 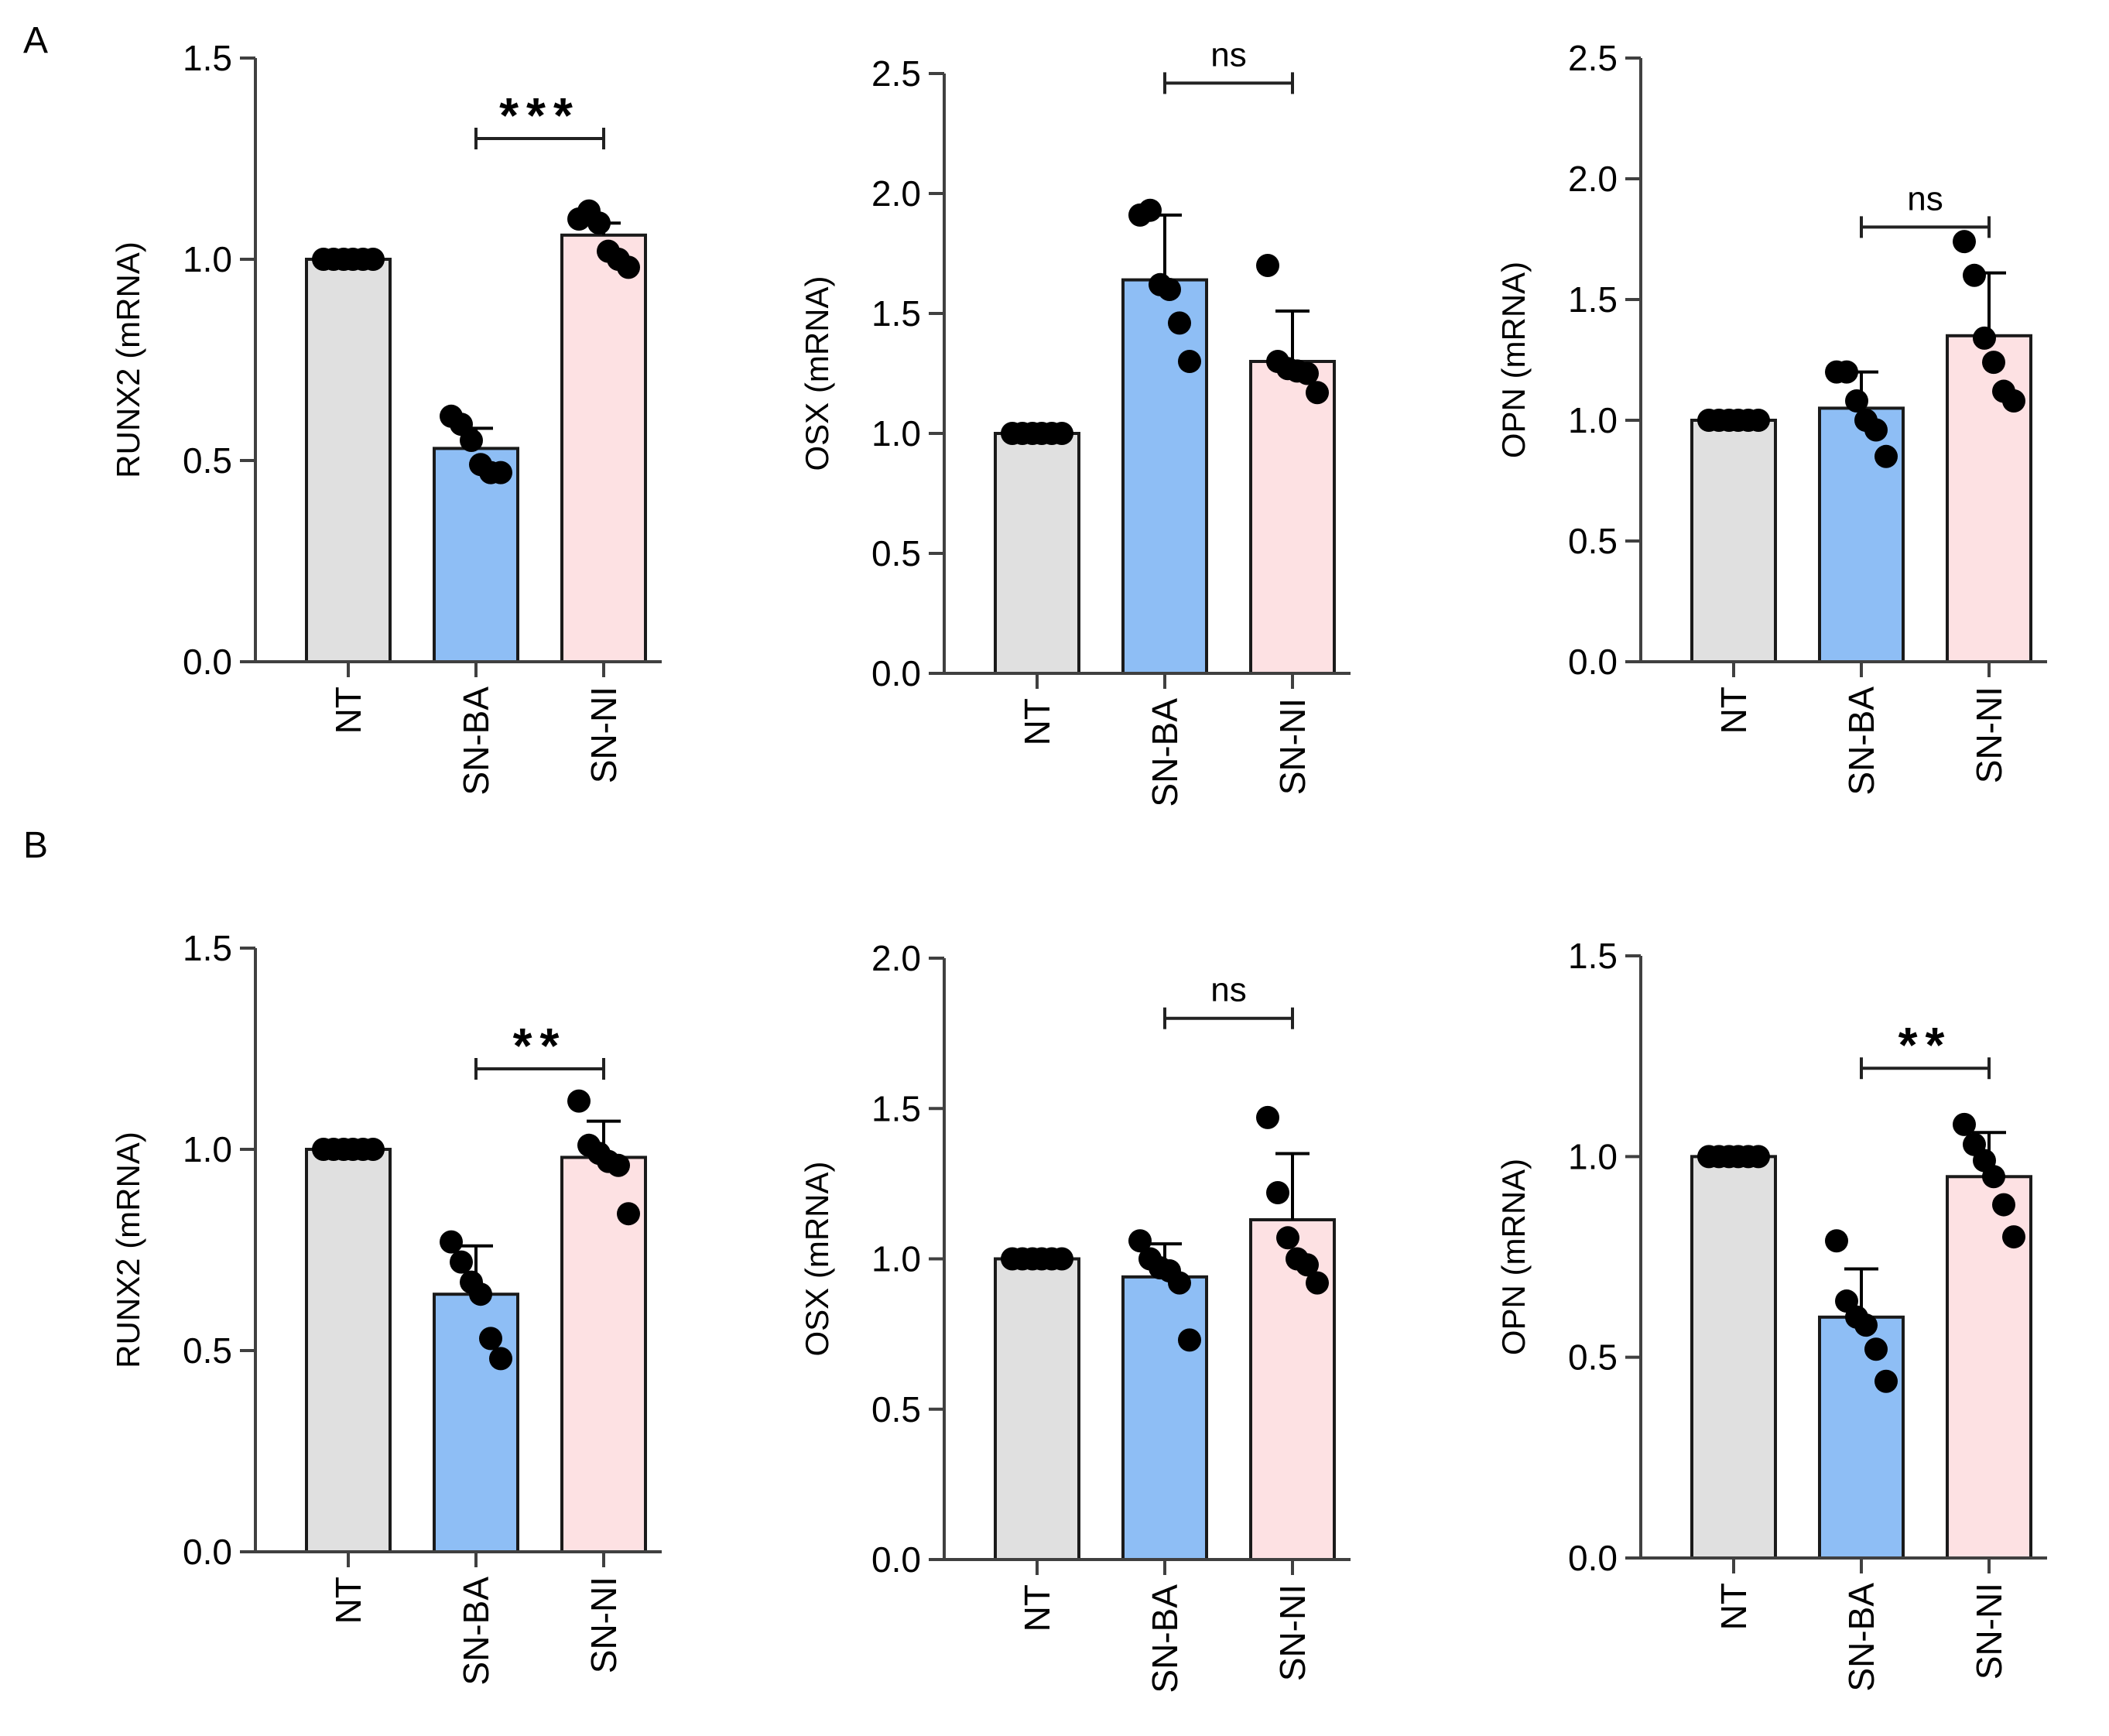 I want to click on chart-b-1: 0.0 0.5 1.0 1.5 NT SN-BA SN-NI RUNX2 (mRNA) **, so click(x=386, y=1307).